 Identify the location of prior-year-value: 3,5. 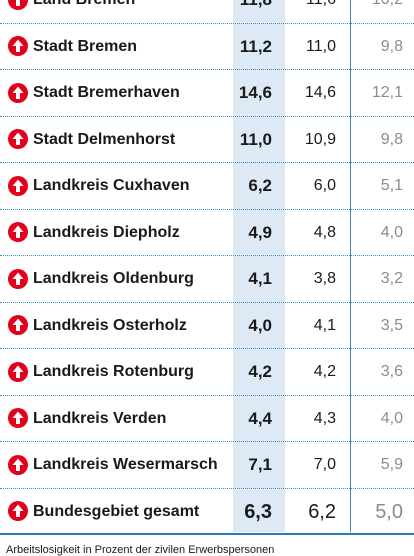
(391, 325).